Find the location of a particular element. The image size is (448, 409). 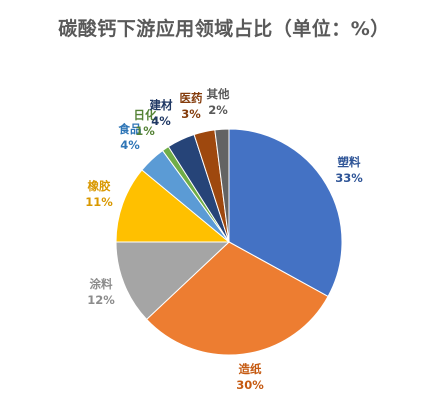

slice-category-label: 塑料 is located at coordinates (349, 162).